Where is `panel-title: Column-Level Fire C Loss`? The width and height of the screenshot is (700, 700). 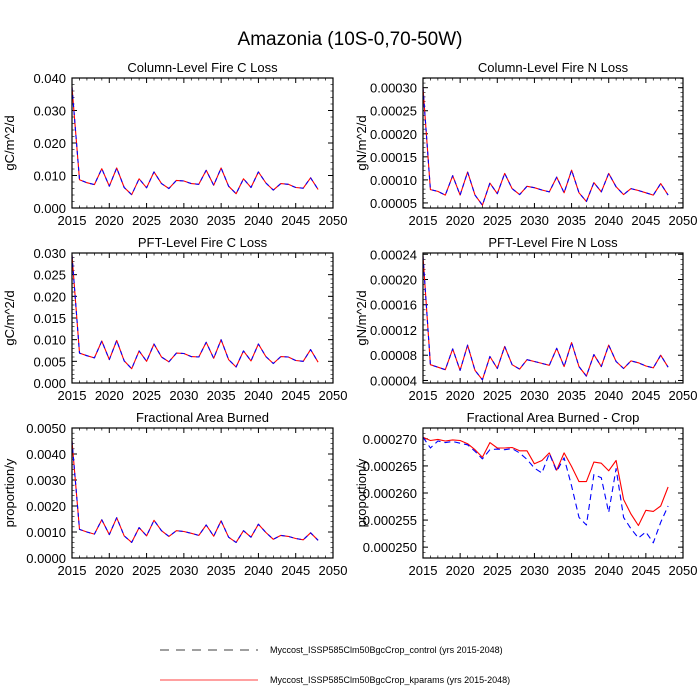 panel-title: Column-Level Fire C Loss is located at coordinates (202, 67).